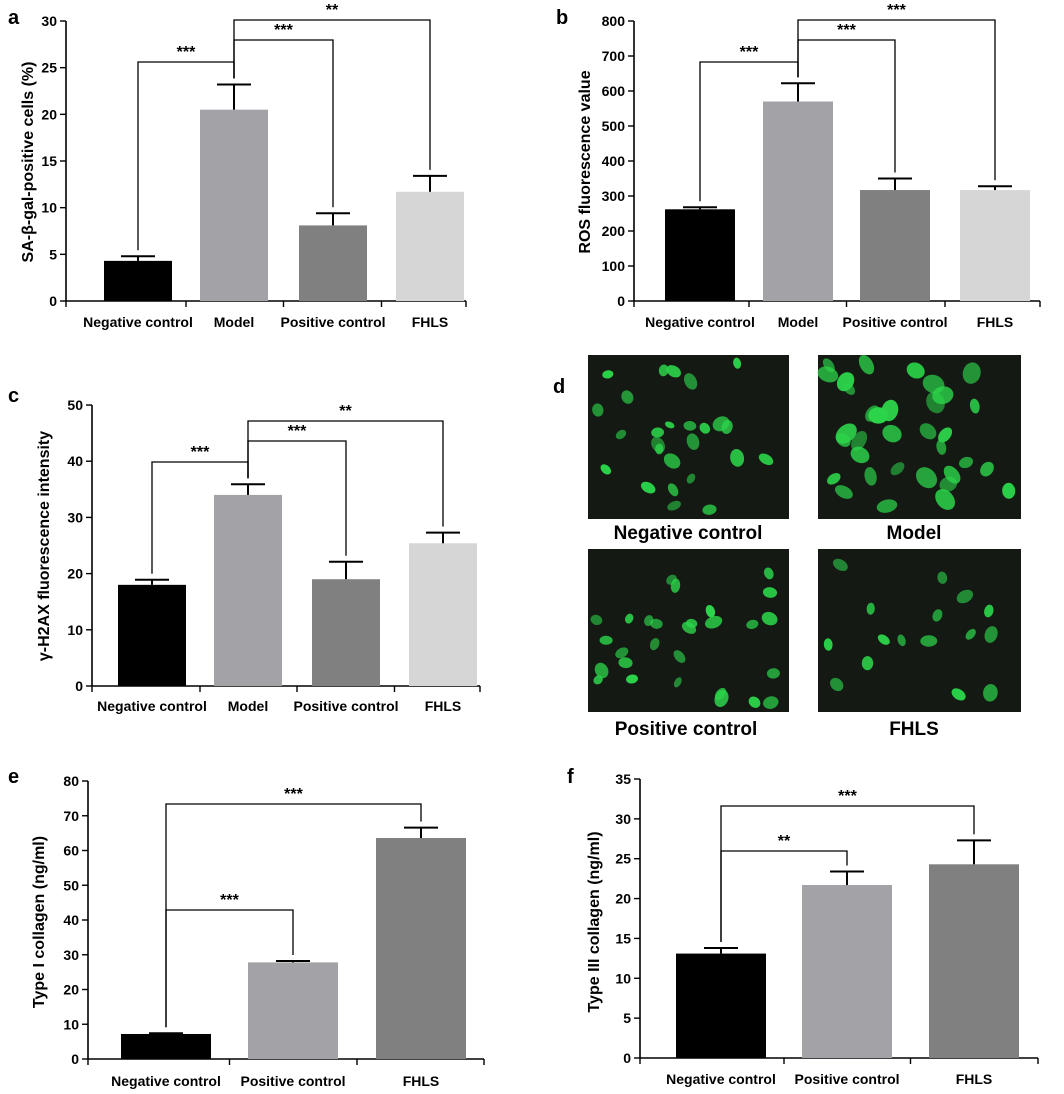 The image size is (1064, 1094). I want to click on panel-a-y-tick-label: 10, so click(49, 208).